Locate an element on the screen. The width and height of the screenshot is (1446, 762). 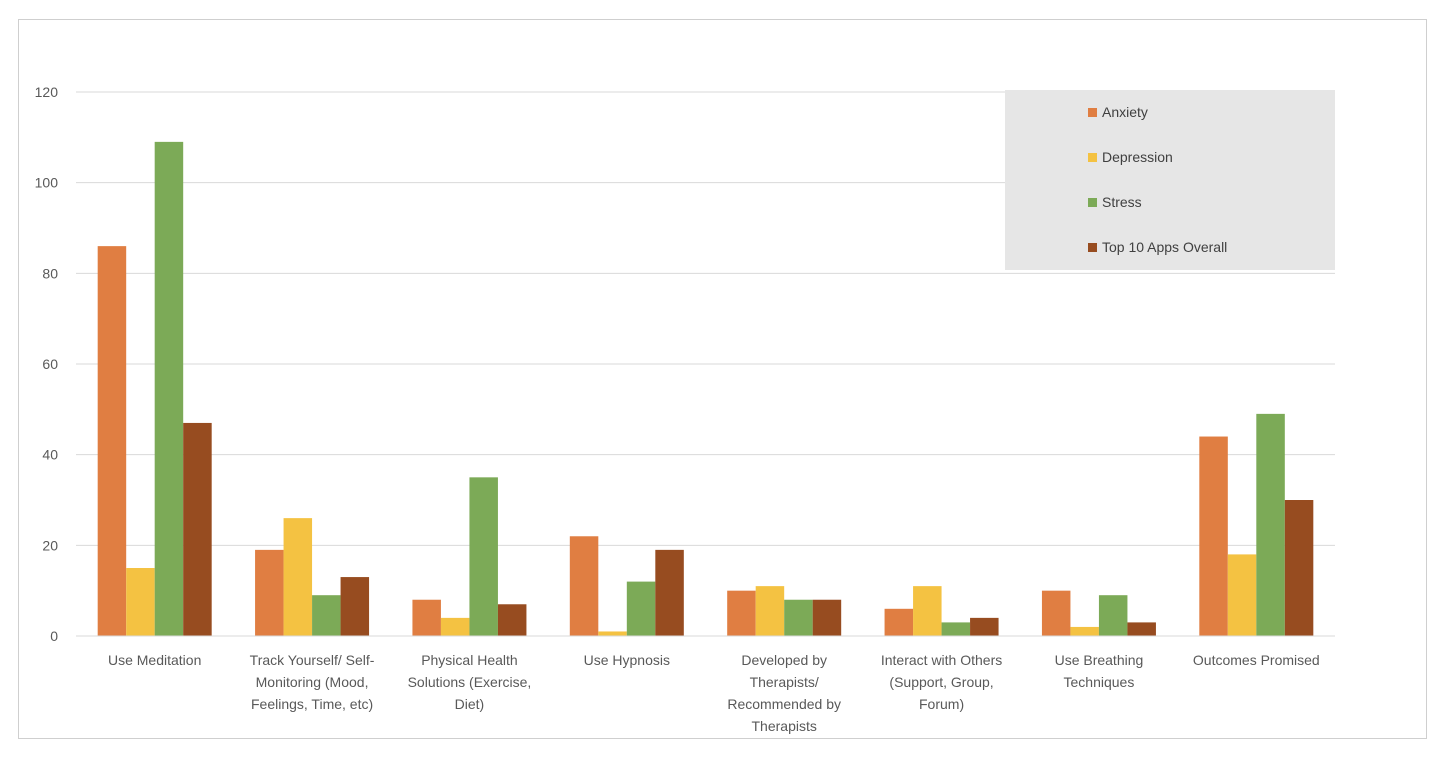
y-axis-tick-labels: 0 20 40 60 80 100 120 is located at coordinates (47, 364).